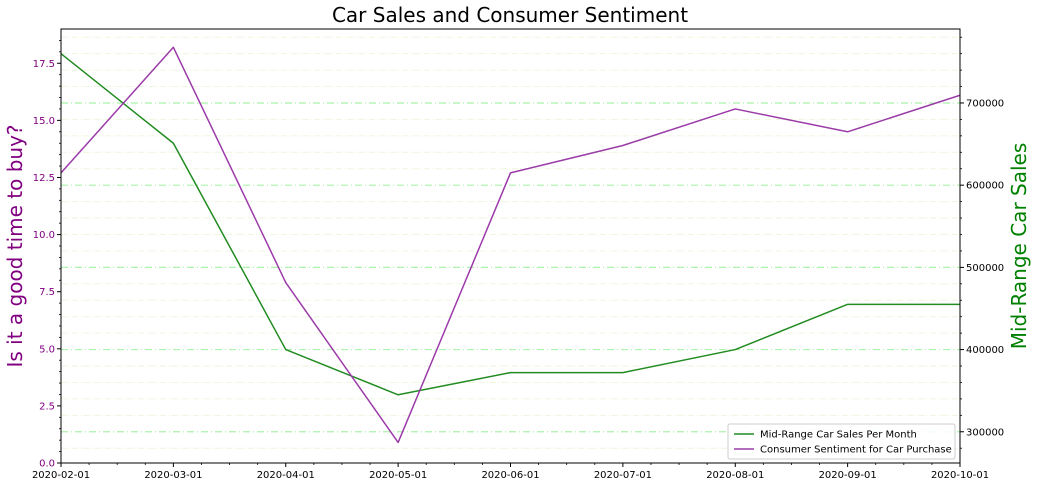 This screenshot has height=487, width=1038. I want to click on x-tick-label: 2020-06-01, so click(510, 475).